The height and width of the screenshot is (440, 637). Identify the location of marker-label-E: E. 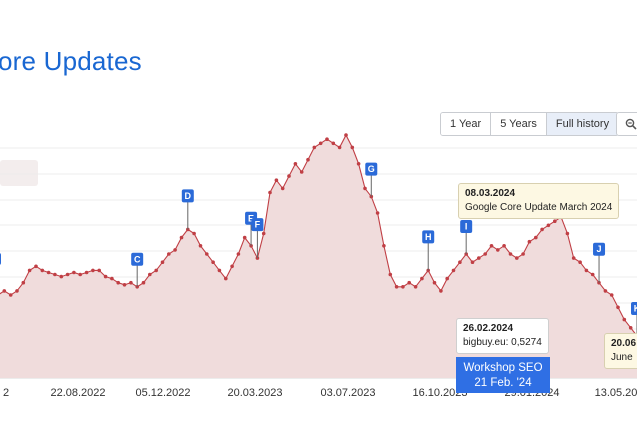
(251, 218).